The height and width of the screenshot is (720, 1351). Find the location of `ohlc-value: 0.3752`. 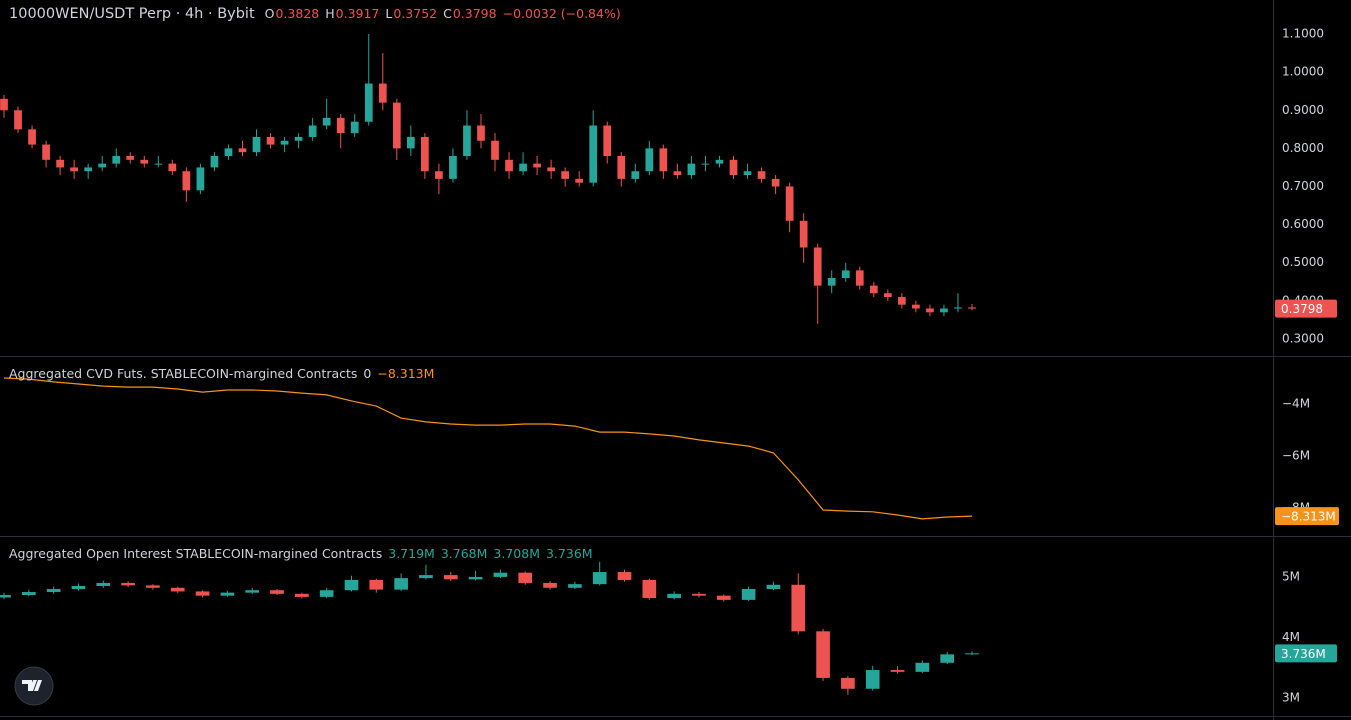

ohlc-value: 0.3752 is located at coordinates (415, 13).